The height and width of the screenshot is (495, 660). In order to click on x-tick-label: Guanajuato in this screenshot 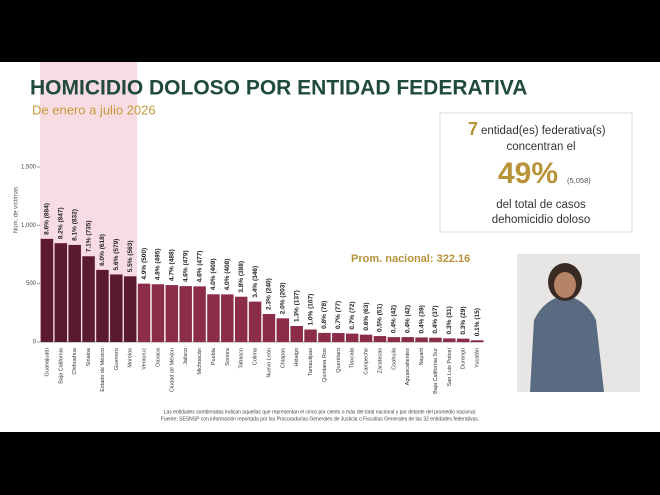, I will do `click(47, 362)`.